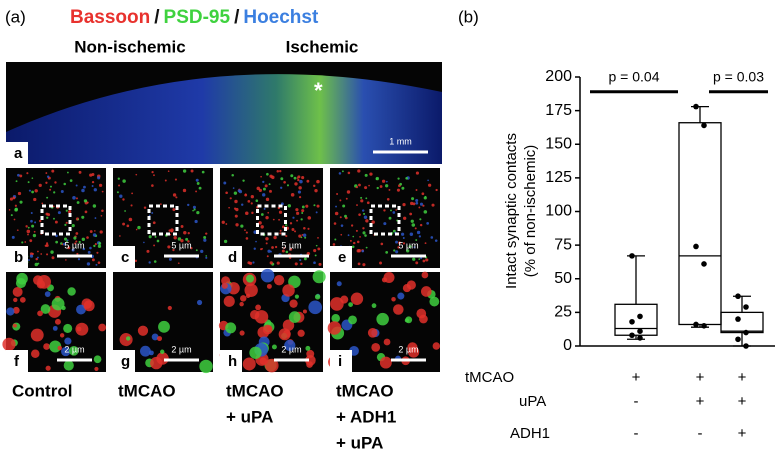 This screenshot has width=782, height=457. Describe the element at coordinates (511, 211) in the screenshot. I see `y-axis-label: Intact synaptic contacts` at that location.